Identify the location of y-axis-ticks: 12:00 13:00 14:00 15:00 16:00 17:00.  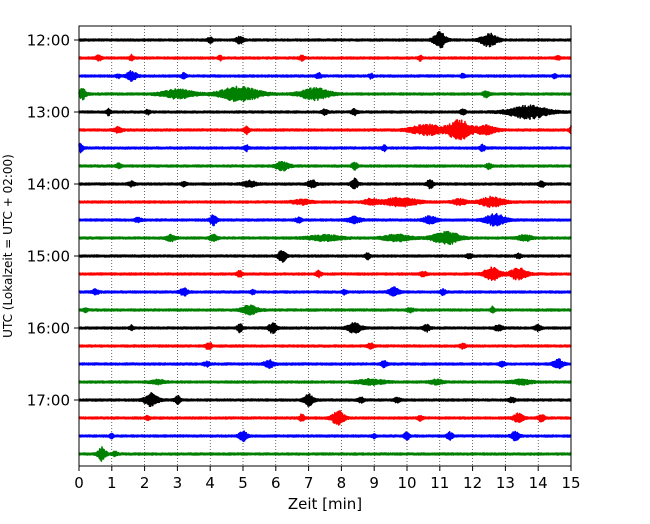
(53, 221).